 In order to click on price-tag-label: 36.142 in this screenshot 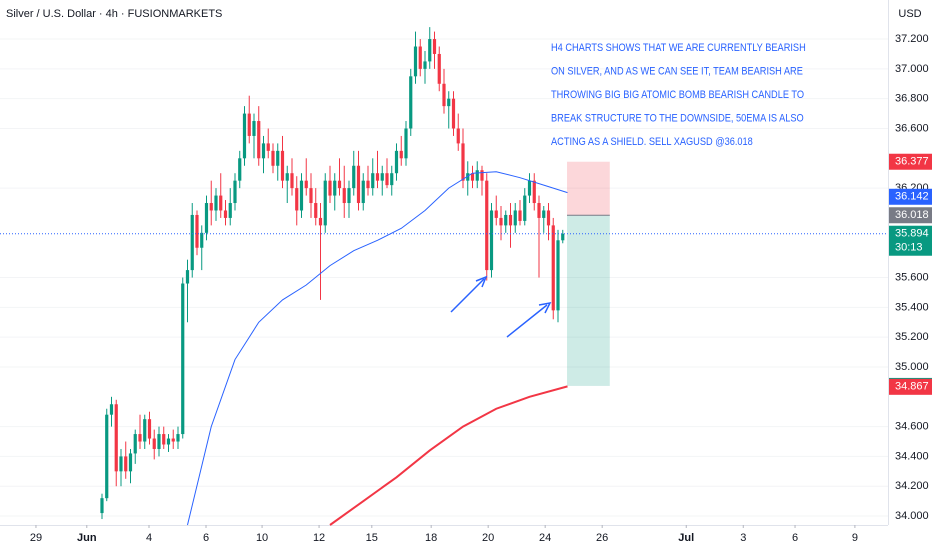, I will do `click(912, 197)`.